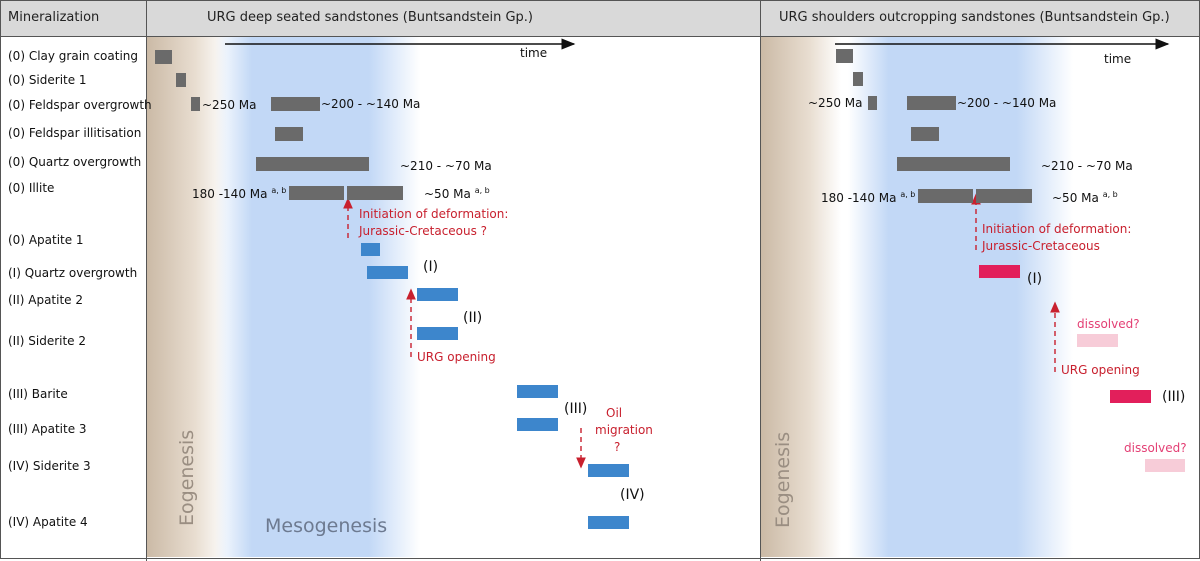  What do you see at coordinates (1087, 166) in the screenshot?
I see `age-210-70-right: ~210 - ~70 Ma` at bounding box center [1087, 166].